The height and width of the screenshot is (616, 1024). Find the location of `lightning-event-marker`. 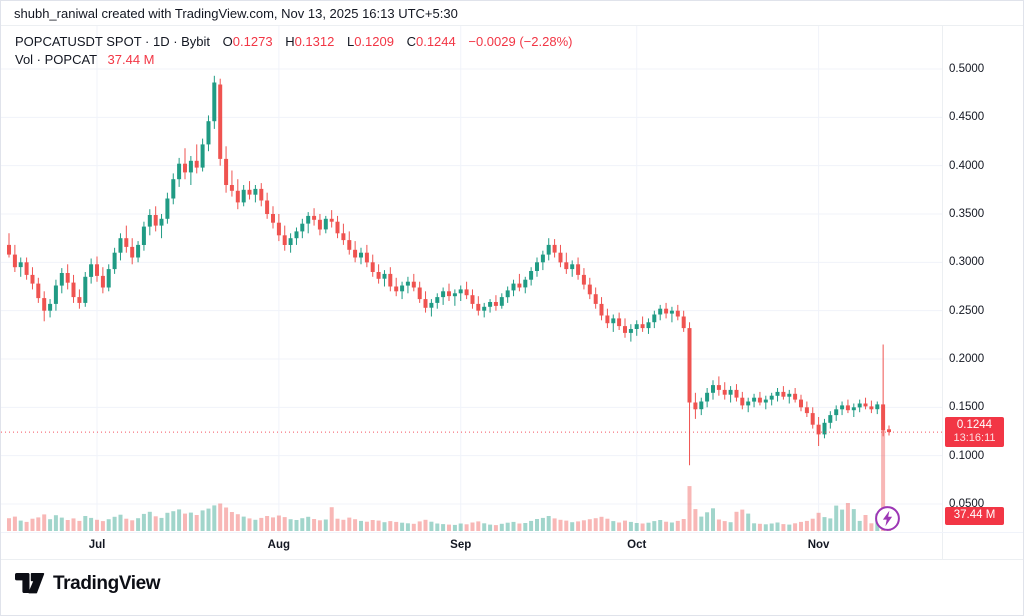

lightning-event-marker is located at coordinates (887, 521).